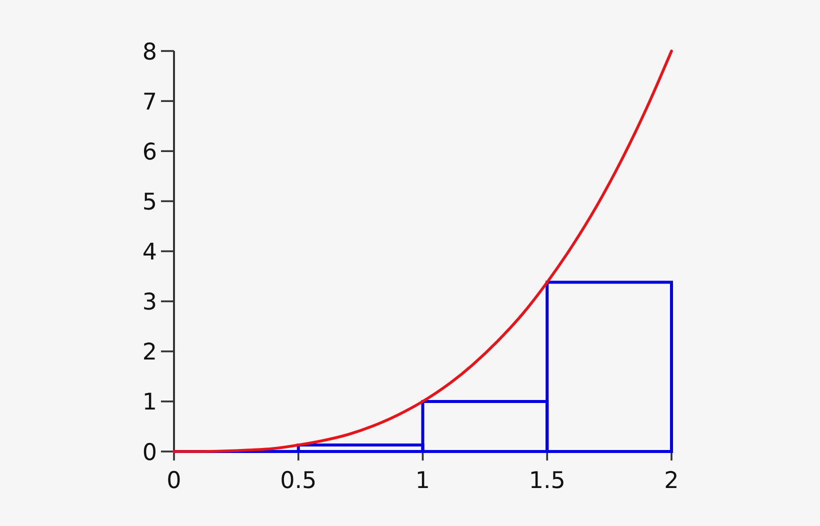 Image resolution: width=820 pixels, height=526 pixels. What do you see at coordinates (174, 481) in the screenshot?
I see `x-tick-label: 0` at bounding box center [174, 481].